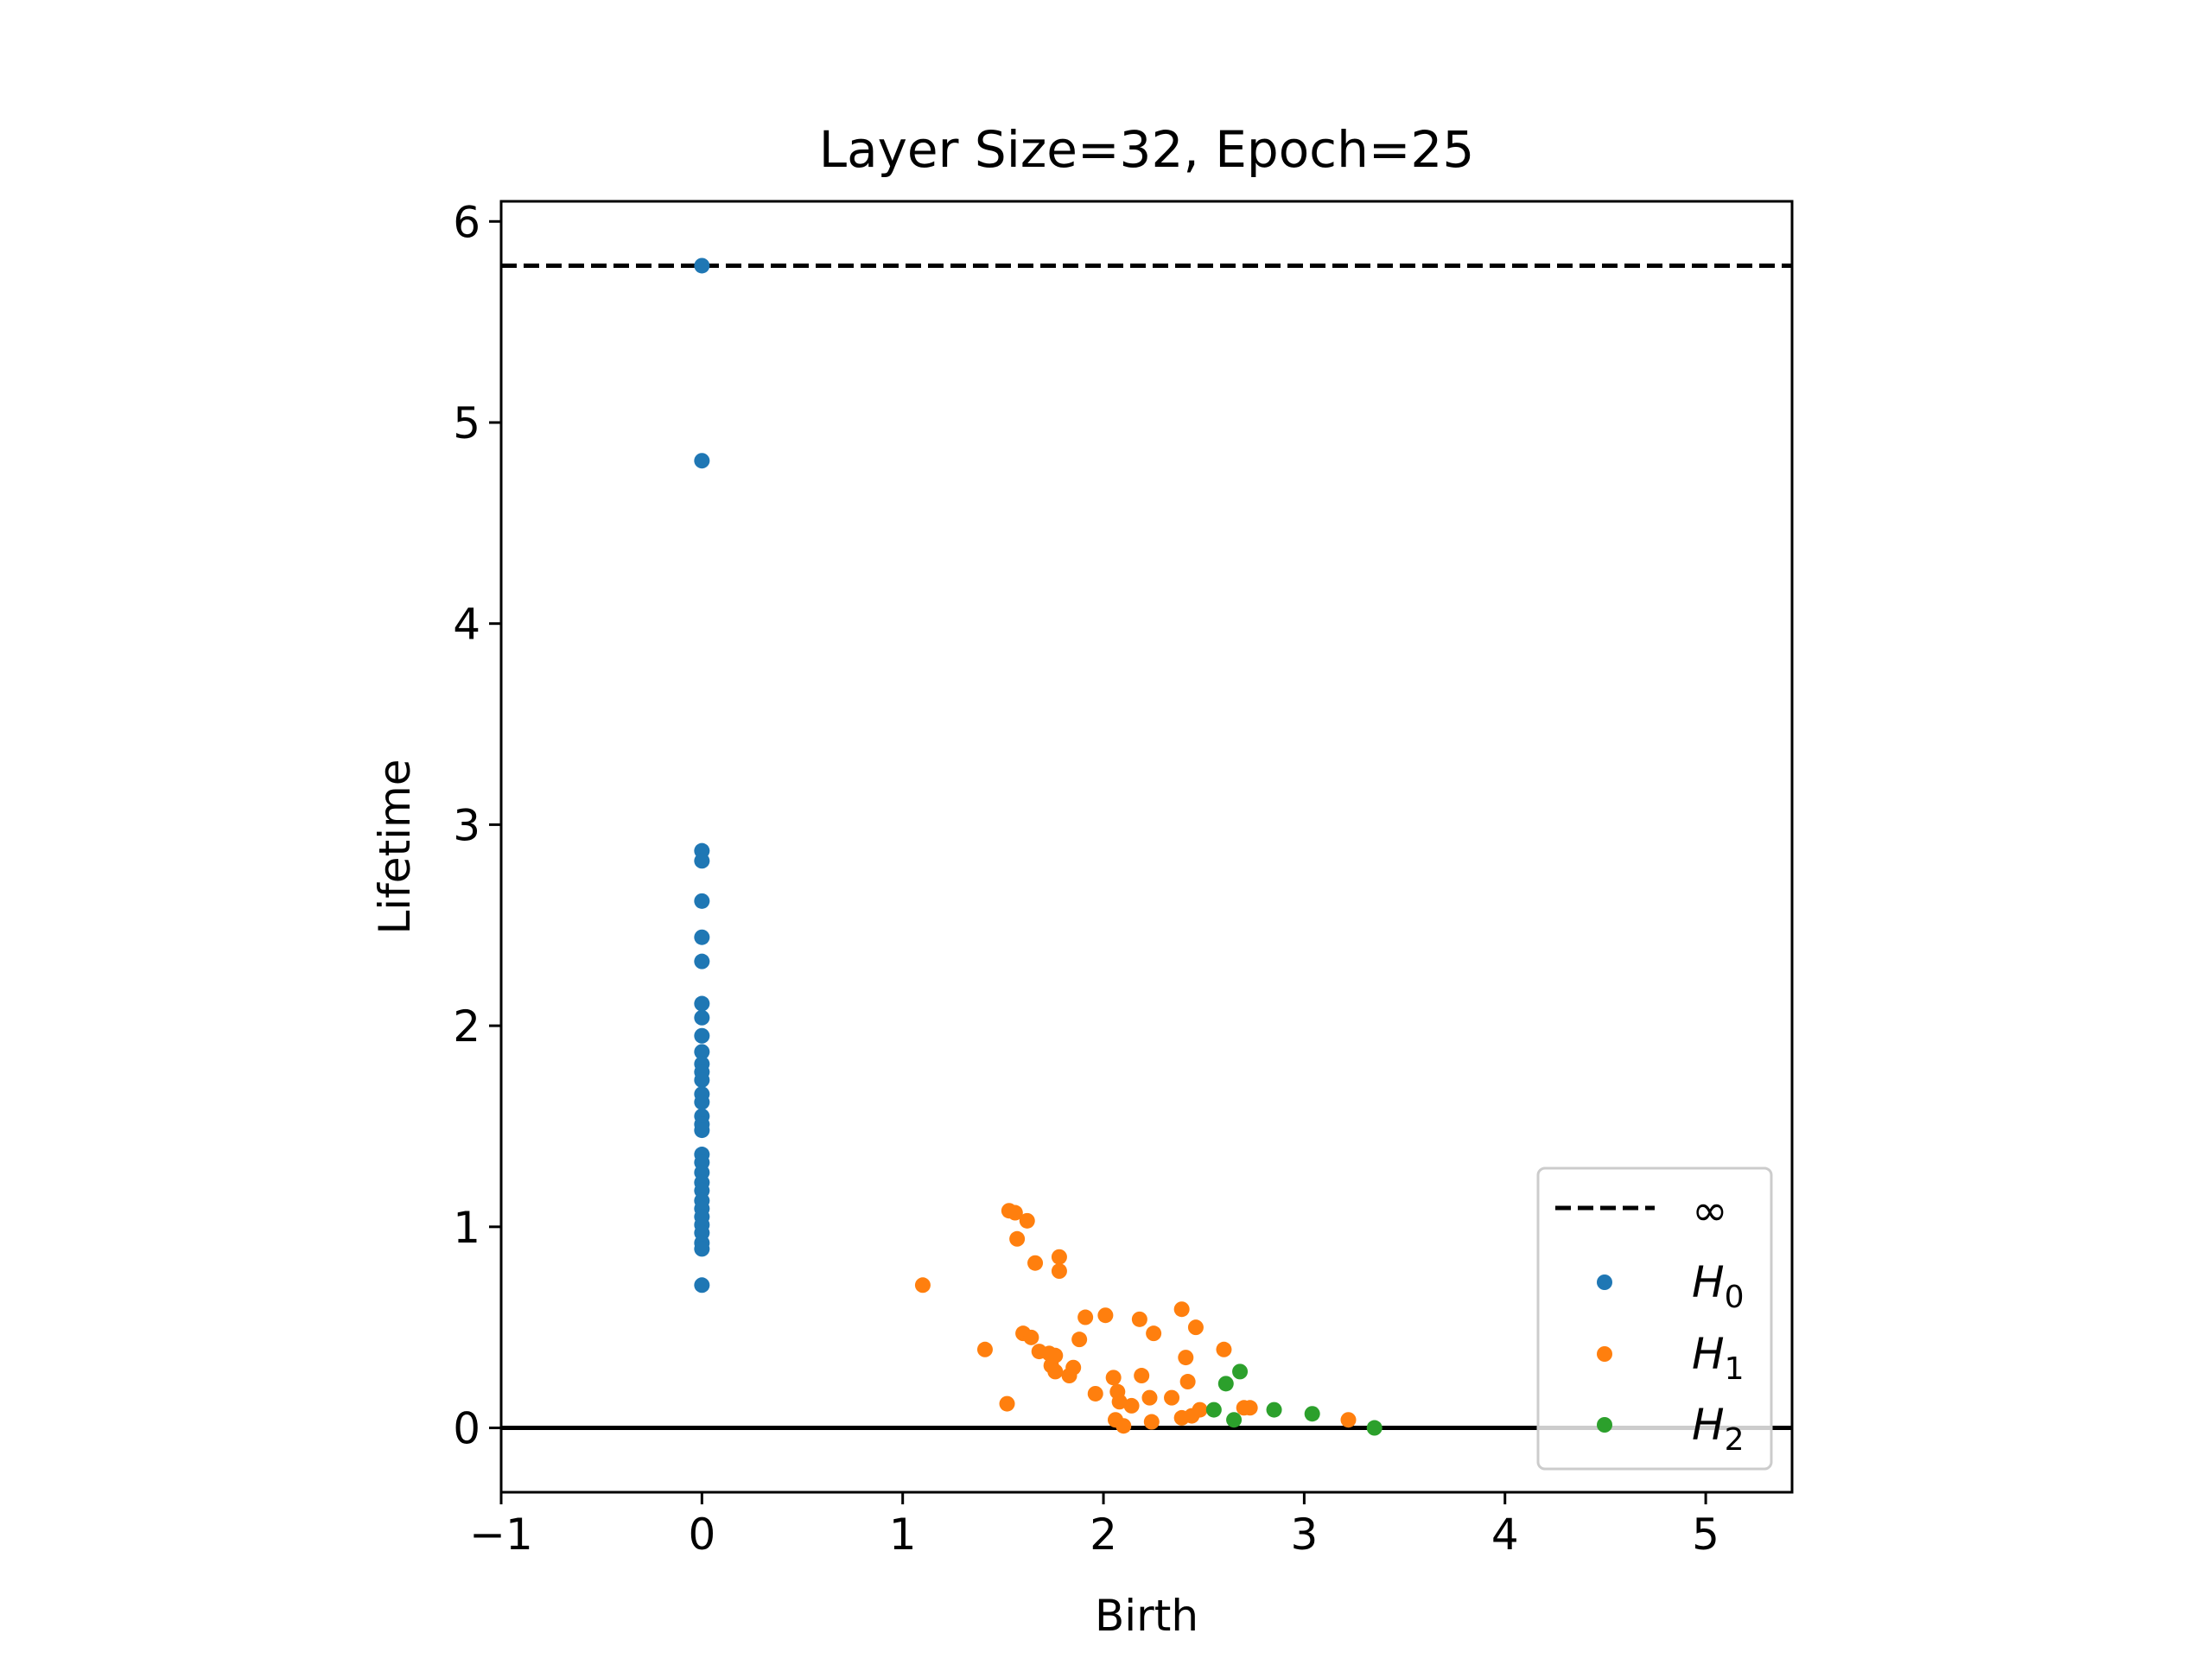 This screenshot has height=1659, width=2212. What do you see at coordinates (1604, 1282) in the screenshot?
I see `legend-swatch-h0` at bounding box center [1604, 1282].